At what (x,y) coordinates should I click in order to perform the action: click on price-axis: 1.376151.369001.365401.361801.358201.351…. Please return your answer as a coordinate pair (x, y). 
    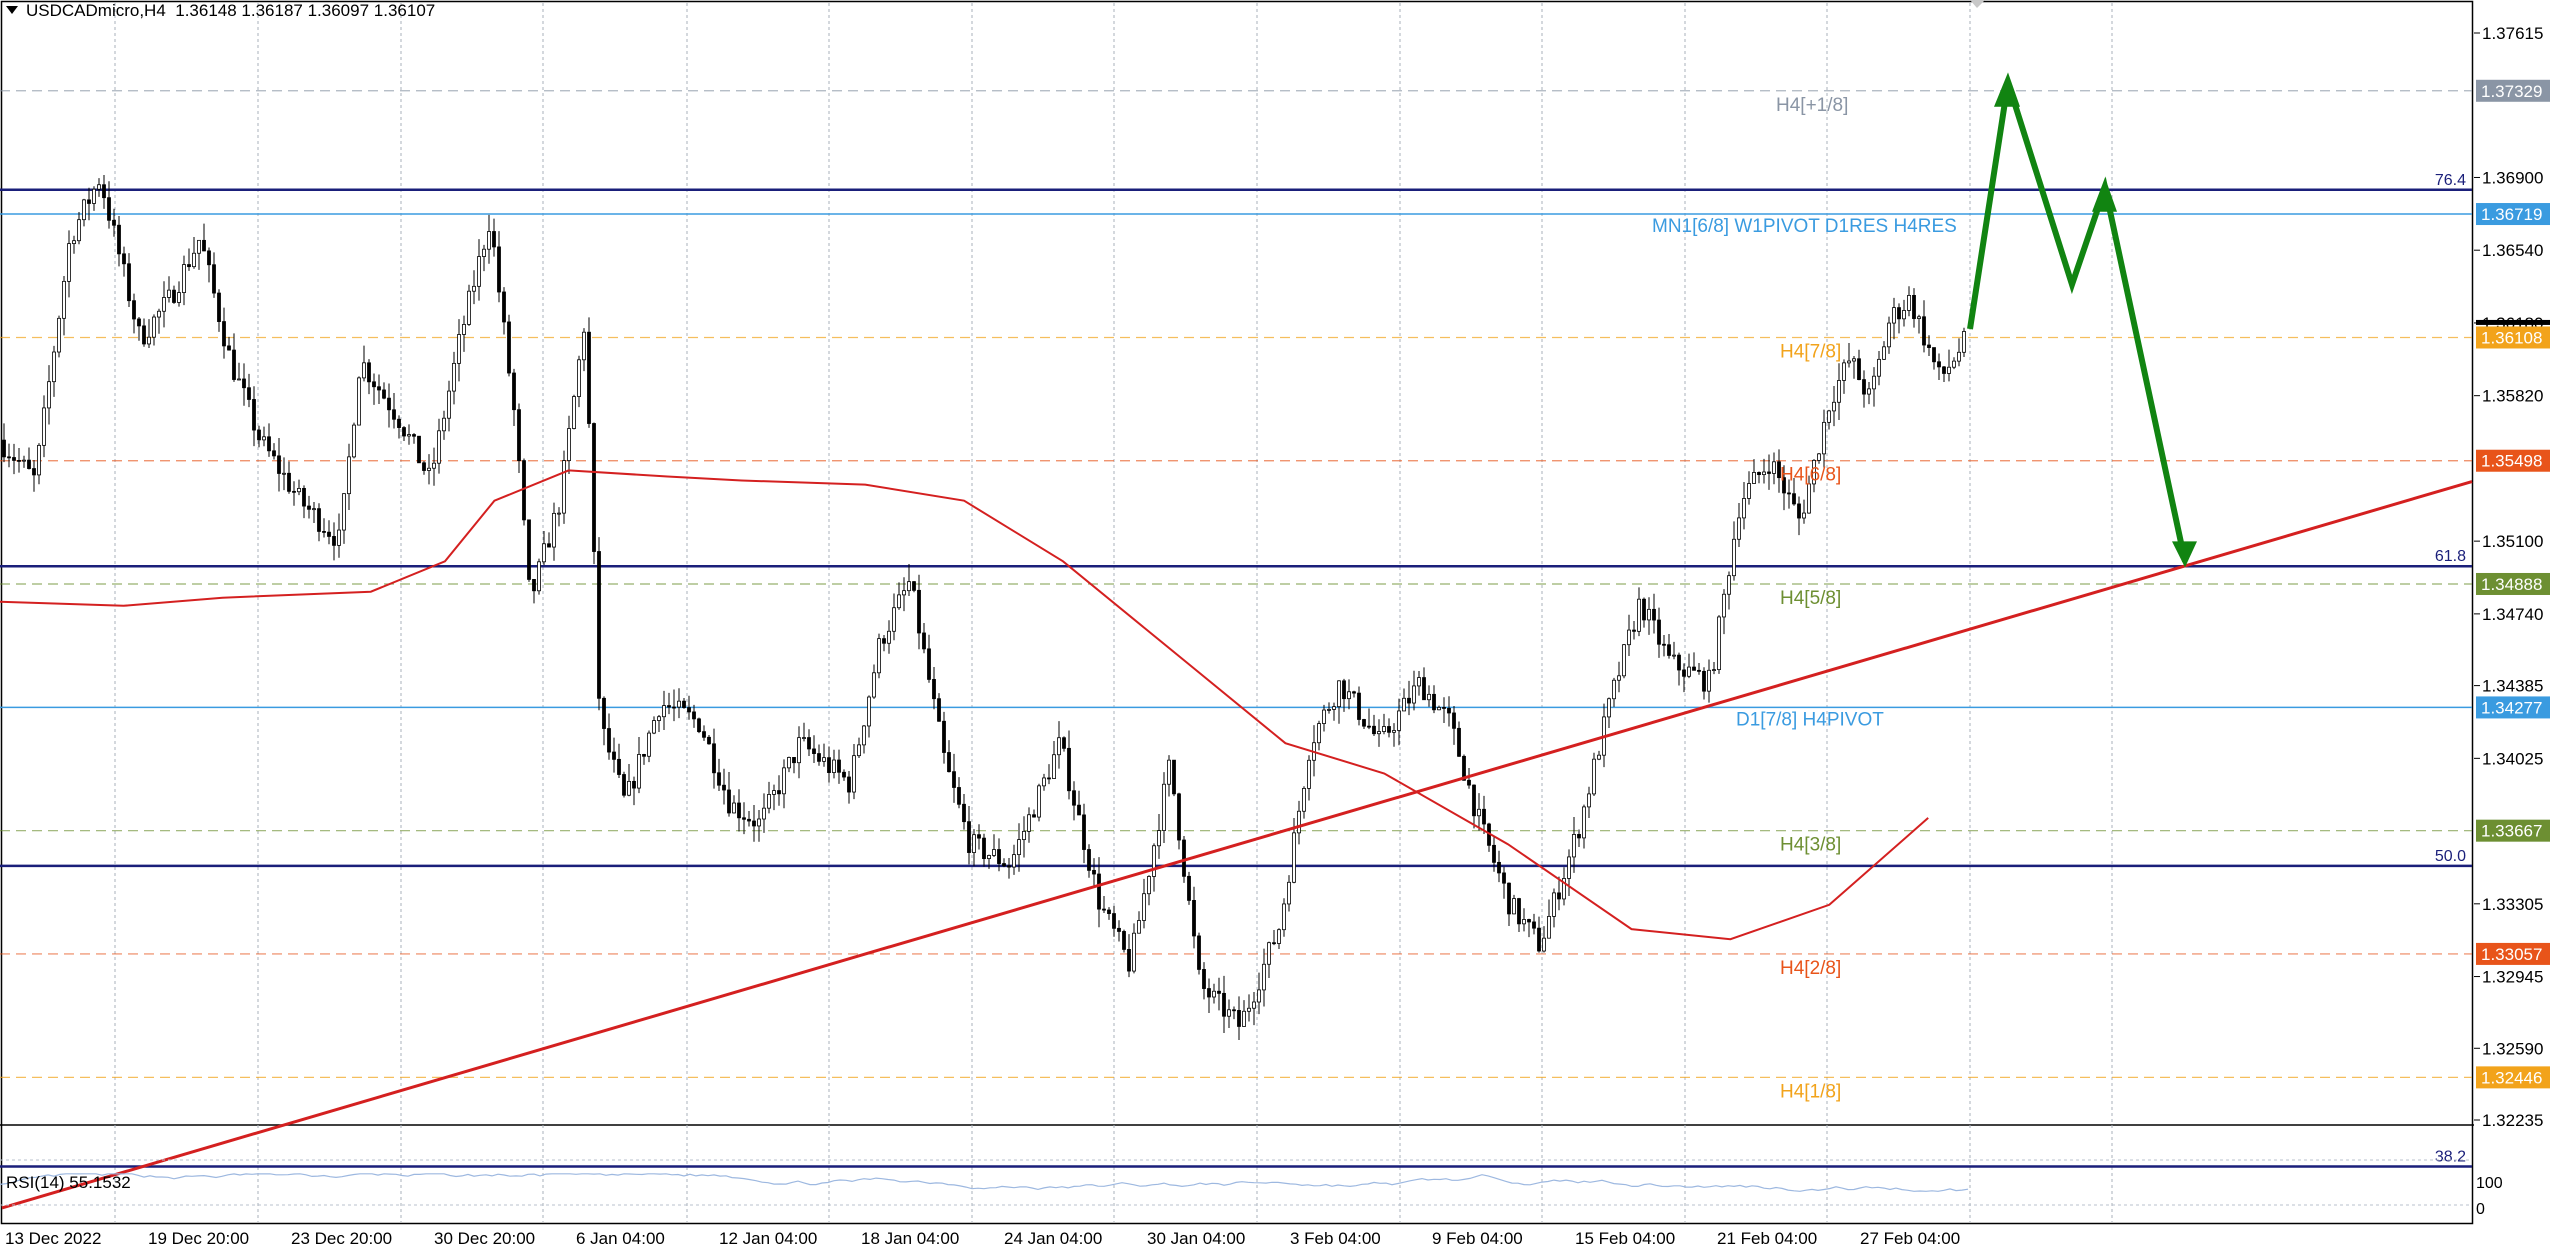
    Looking at the image, I should click on (2512, 577).